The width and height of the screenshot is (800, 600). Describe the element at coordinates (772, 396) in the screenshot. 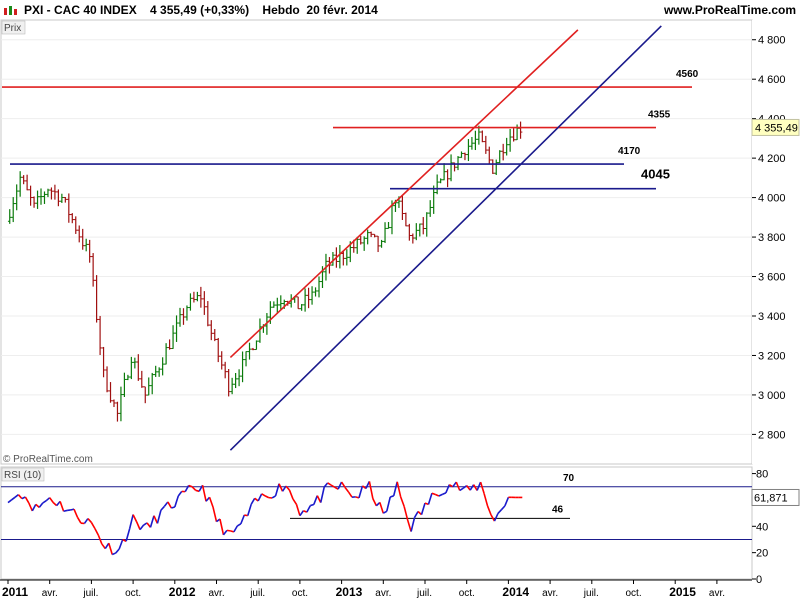

I see `price-tick-label: 3 000` at that location.